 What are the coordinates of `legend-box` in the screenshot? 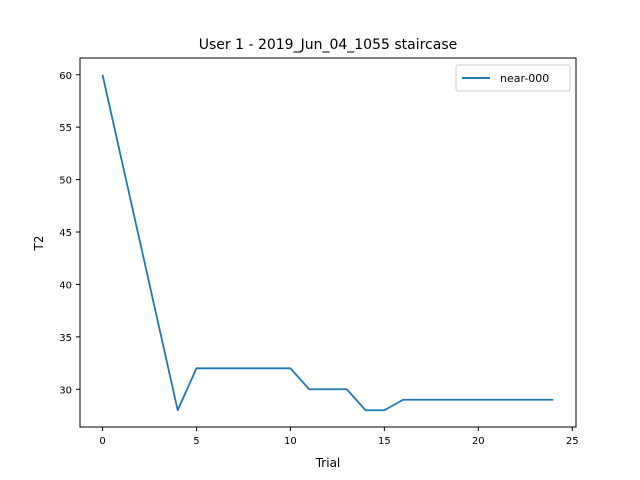 It's located at (513, 78).